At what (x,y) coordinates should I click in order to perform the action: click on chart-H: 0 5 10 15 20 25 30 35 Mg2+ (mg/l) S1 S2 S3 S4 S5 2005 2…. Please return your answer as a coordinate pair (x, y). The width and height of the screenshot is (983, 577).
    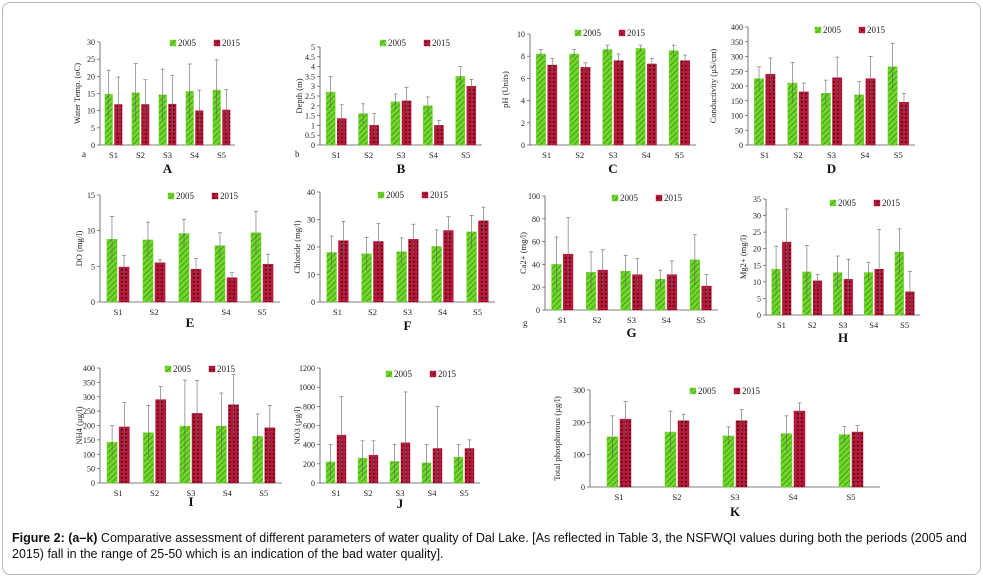
    Looking at the image, I should click on (829, 270).